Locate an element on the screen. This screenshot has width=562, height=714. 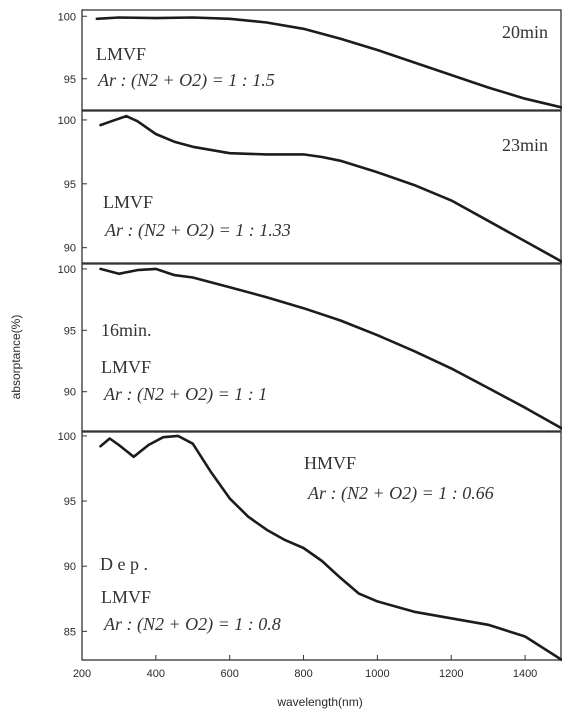
y-tick-label: 85 is located at coordinates (70, 632).